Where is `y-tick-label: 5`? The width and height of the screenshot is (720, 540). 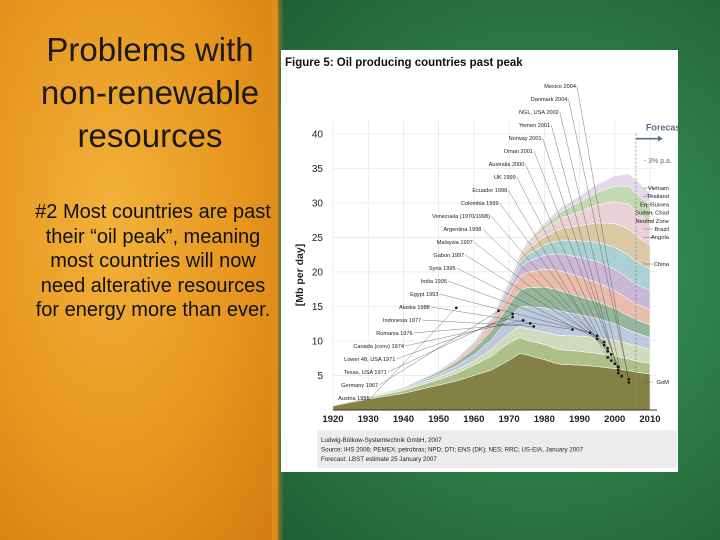
y-tick-label: 5 is located at coordinates (320, 376).